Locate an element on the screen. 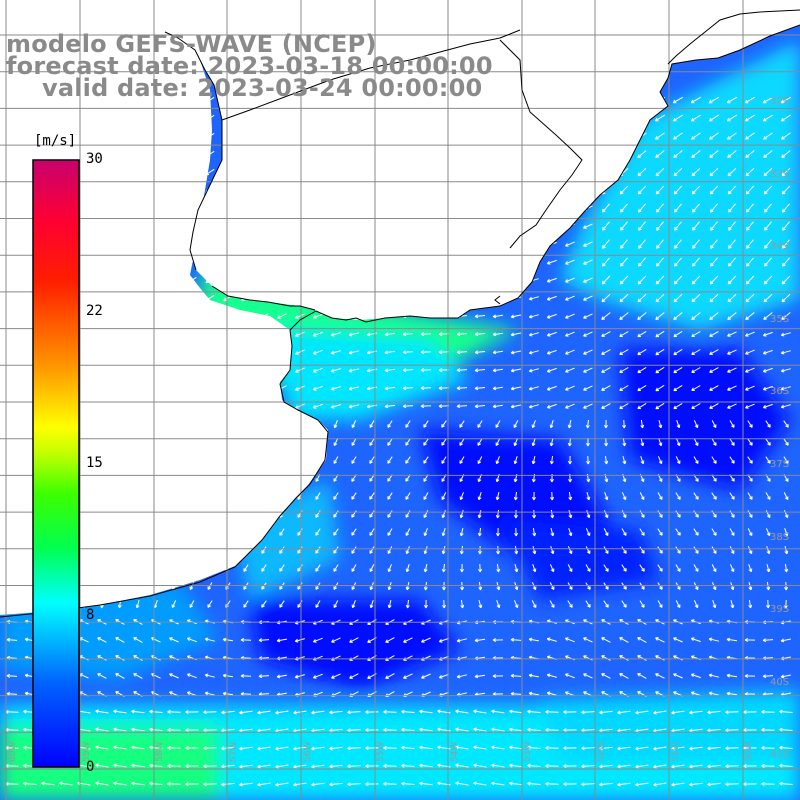 Image resolution: width=800 pixels, height=800 pixels. model-title: modelo GEFS-WAVE (NCEP) is located at coordinates (191, 44).